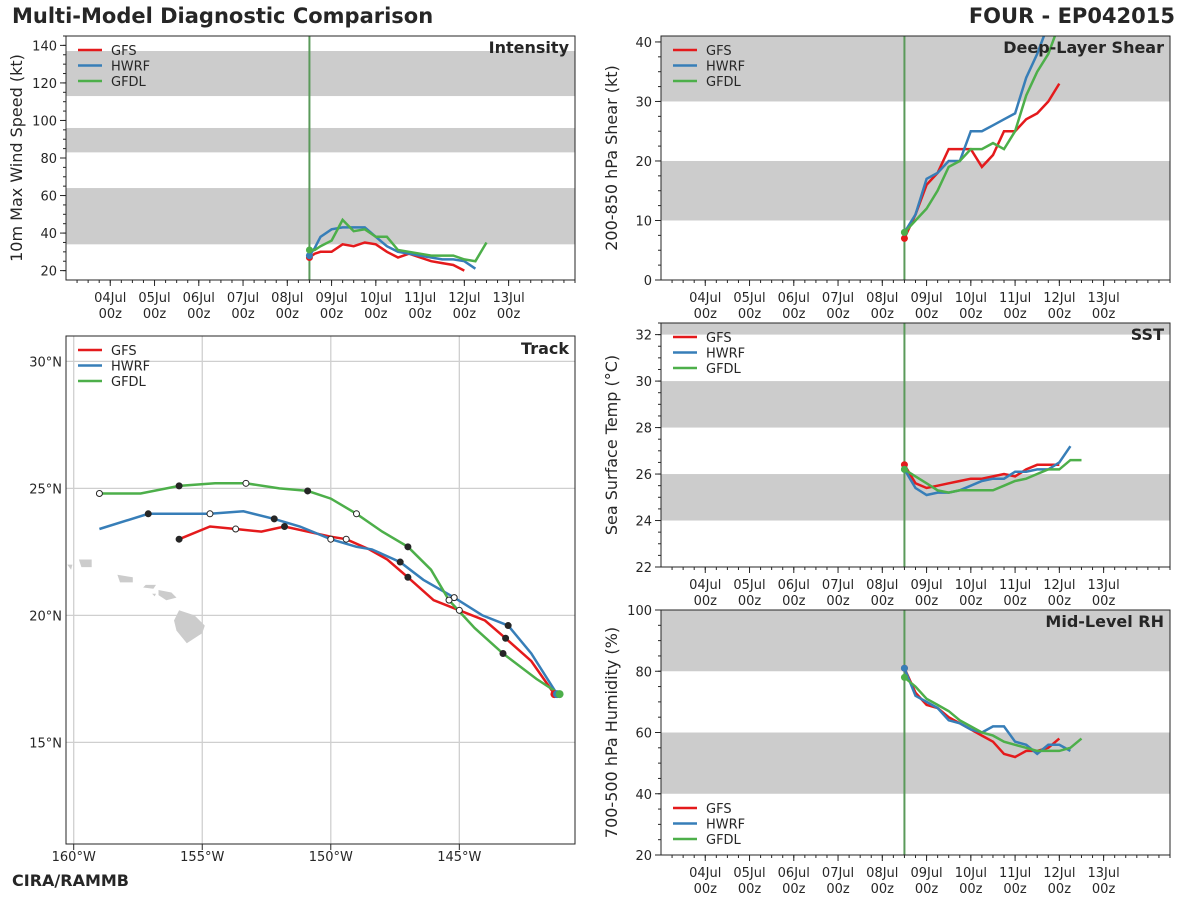  Describe the element at coordinates (749, 585) in the screenshot. I see `sst-xtick-day: 05Jul` at that location.